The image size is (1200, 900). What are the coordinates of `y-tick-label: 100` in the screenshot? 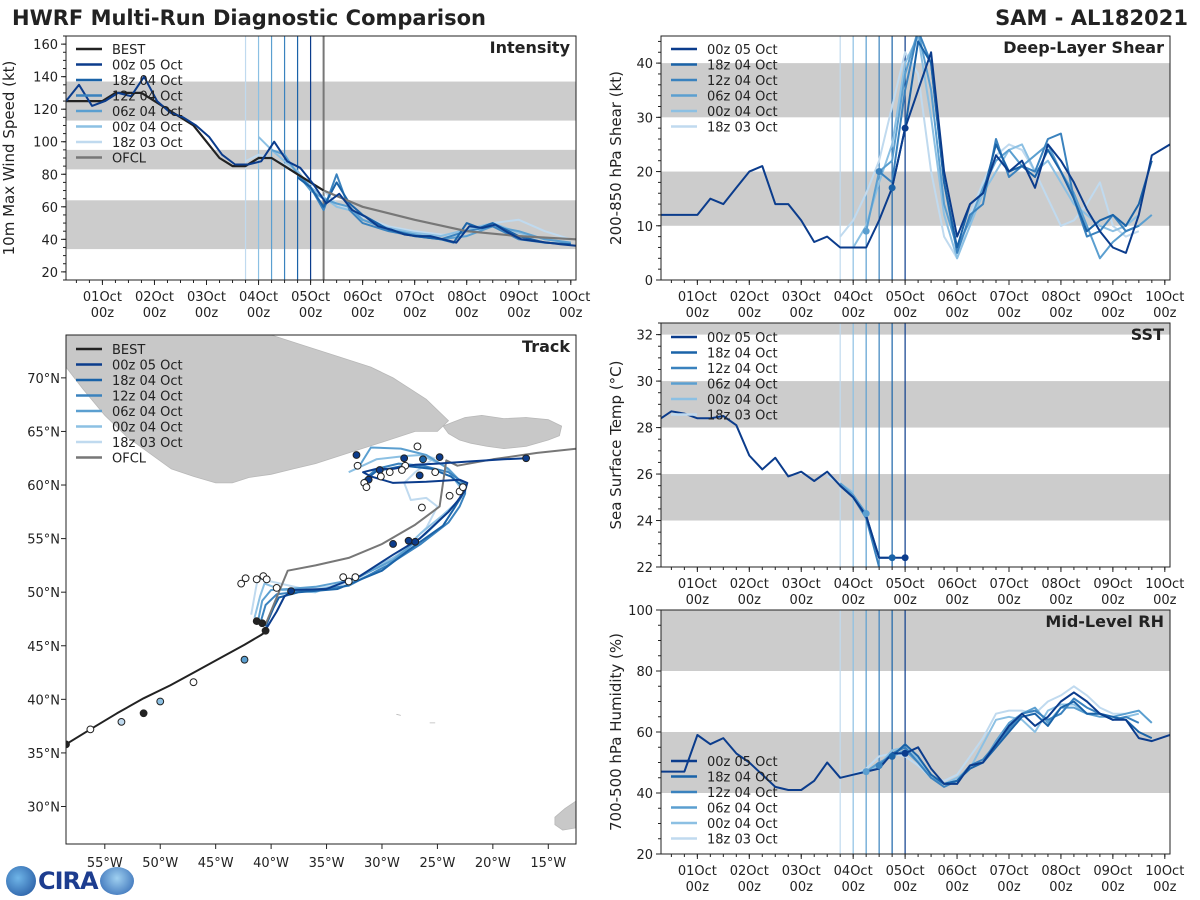 It's located at (640, 611).